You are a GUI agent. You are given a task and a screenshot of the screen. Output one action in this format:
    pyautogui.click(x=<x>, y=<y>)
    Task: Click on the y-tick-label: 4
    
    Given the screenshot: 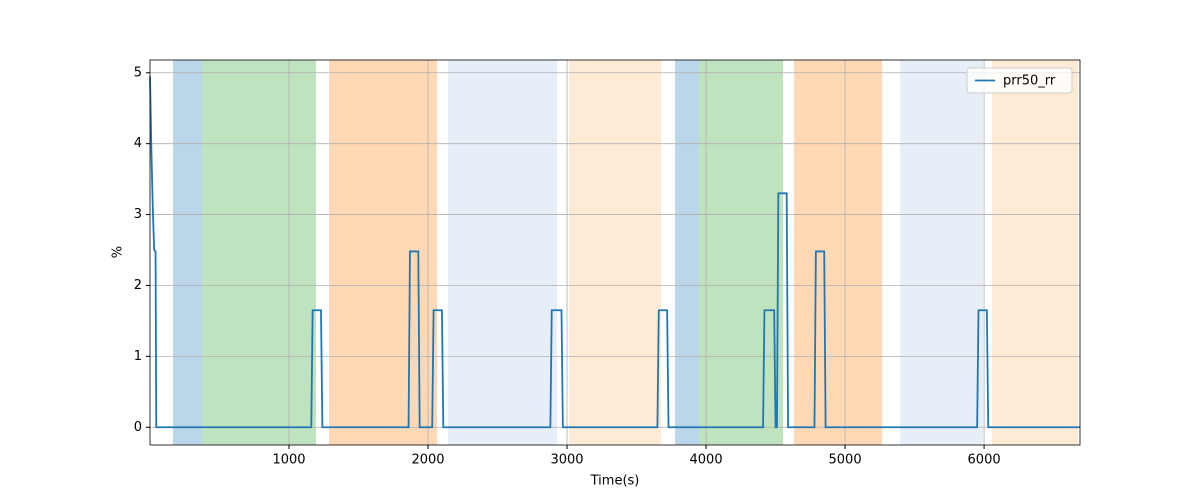 What is the action you would take?
    pyautogui.click(x=138, y=143)
    